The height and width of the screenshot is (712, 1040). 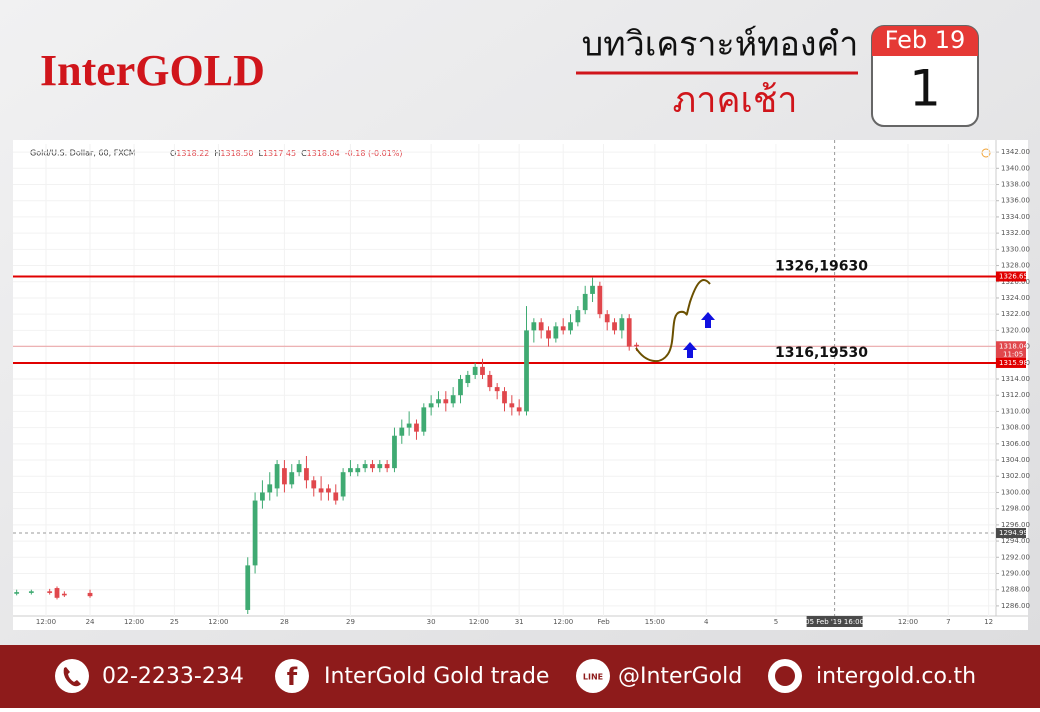 What do you see at coordinates (1013, 363) in the screenshot?
I see `level-tag-label: 1315.98` at bounding box center [1013, 363].